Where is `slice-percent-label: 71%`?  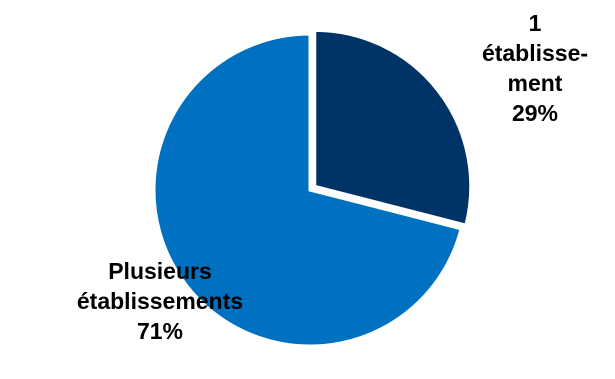 slice-percent-label: 71% is located at coordinates (160, 331).